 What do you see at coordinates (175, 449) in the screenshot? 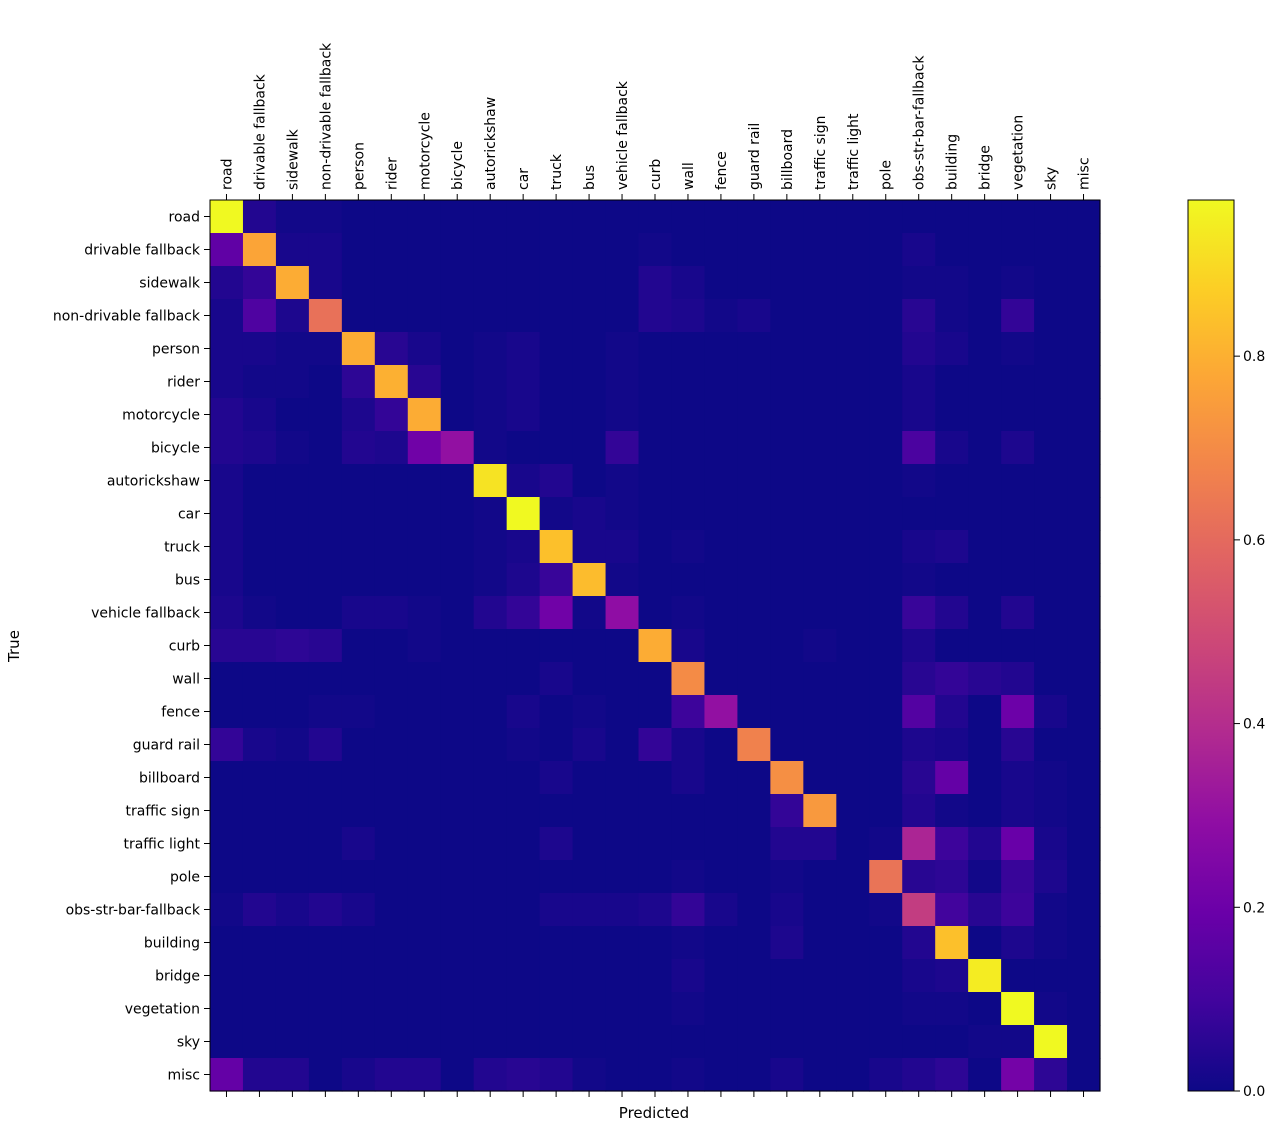
I see `y-tick-label: bicycle` at bounding box center [175, 449].